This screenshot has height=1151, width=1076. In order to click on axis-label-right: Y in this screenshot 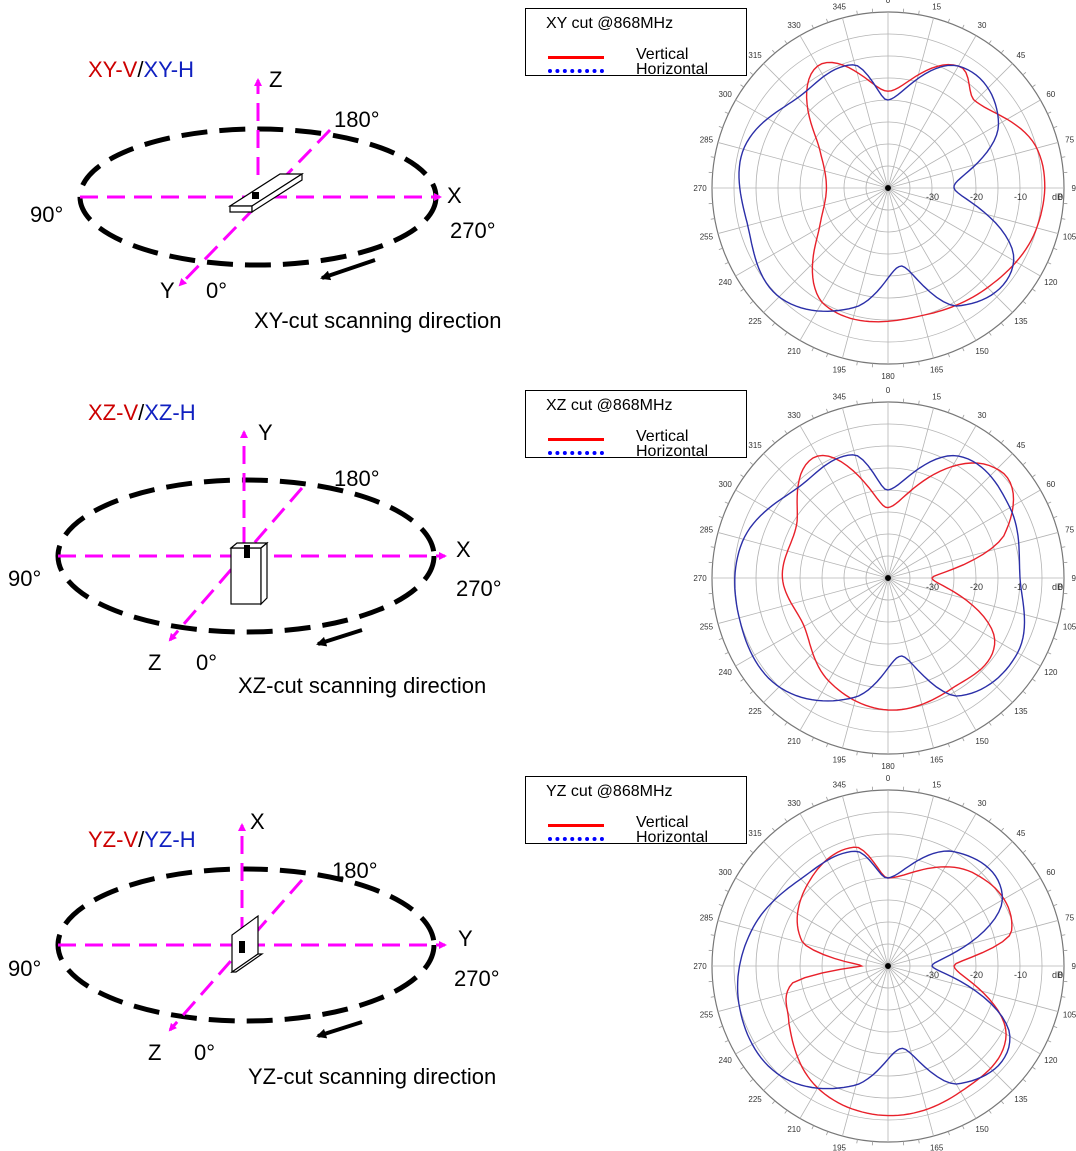, I will do `click(465, 938)`.